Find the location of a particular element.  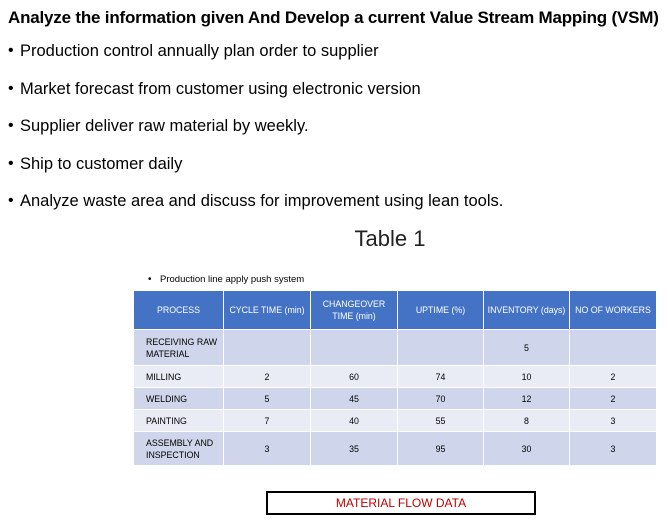

table-row: PAINTING 7 40 55 8 3 is located at coordinates (395, 420).